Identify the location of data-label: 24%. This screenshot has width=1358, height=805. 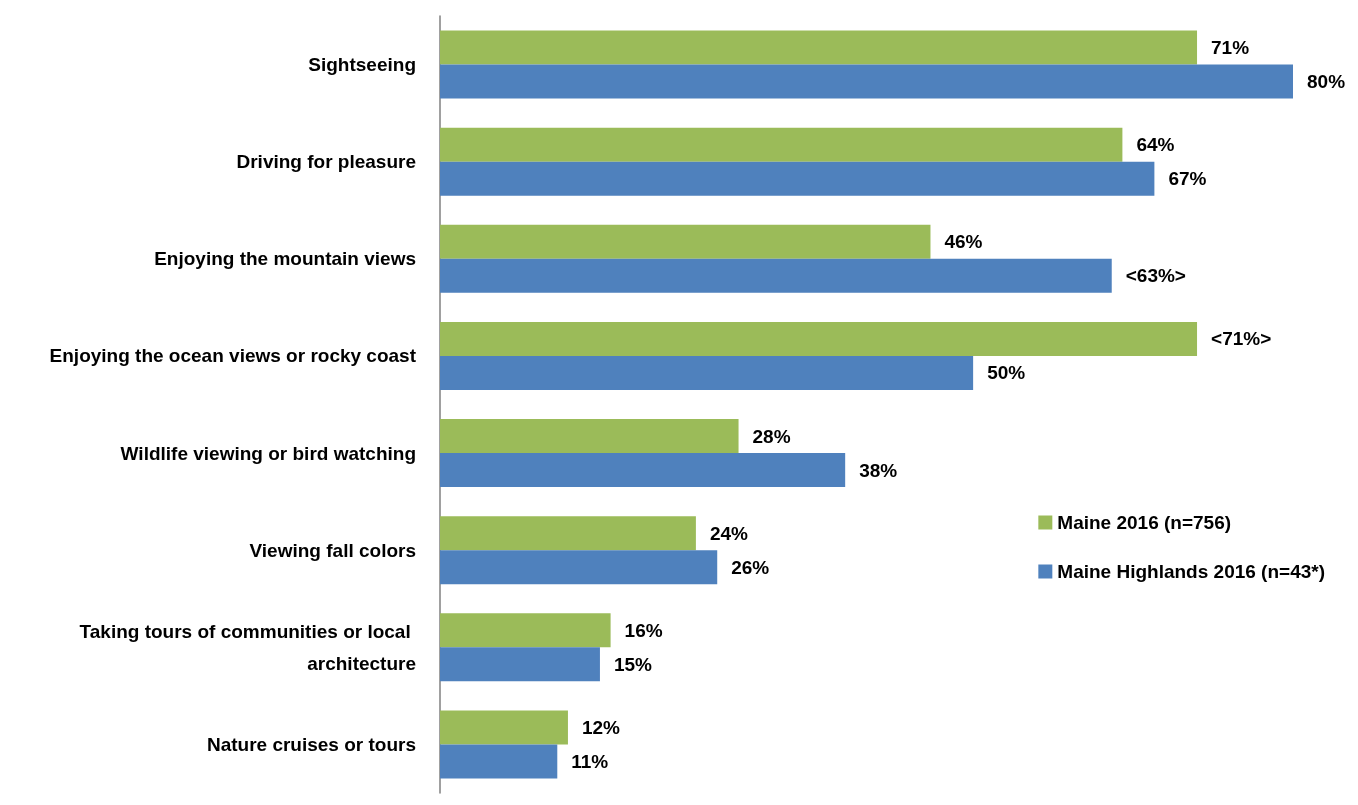
(729, 533).